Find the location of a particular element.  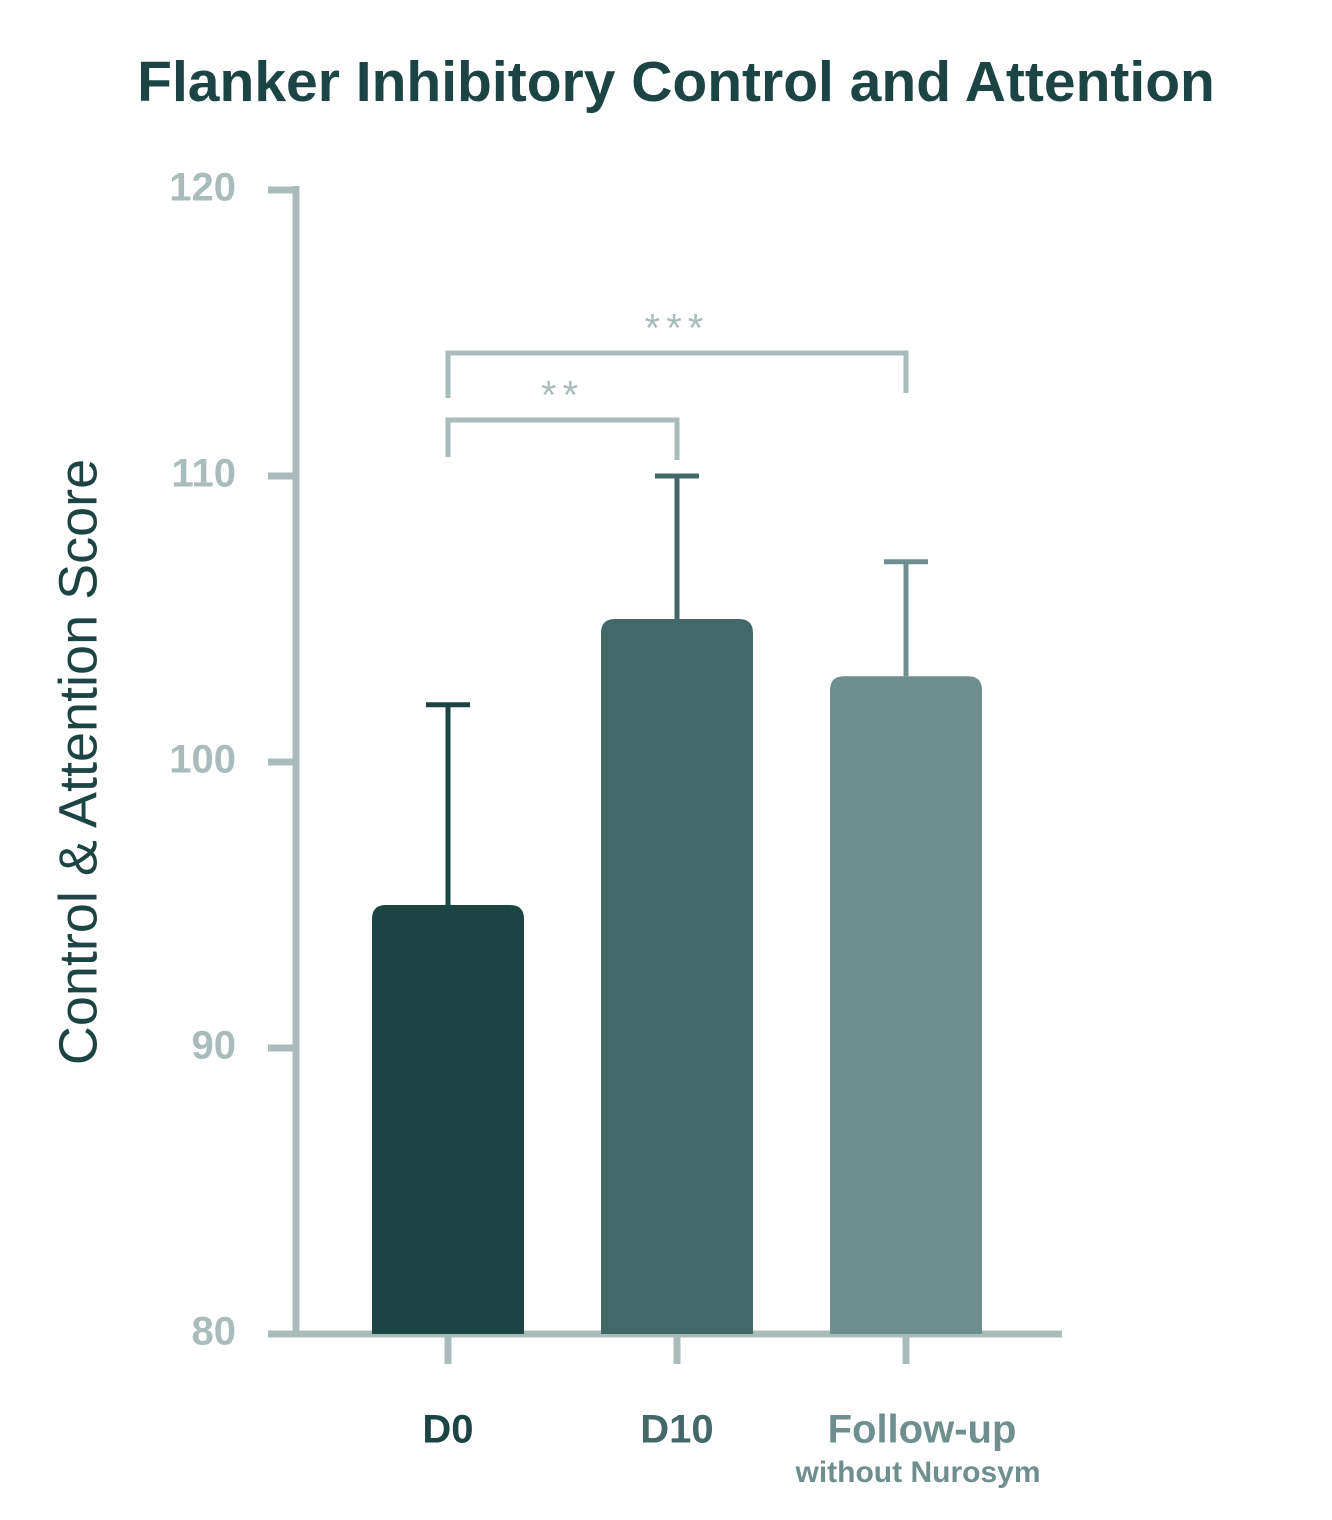

x-tick-label: D10 is located at coordinates (676, 1430).